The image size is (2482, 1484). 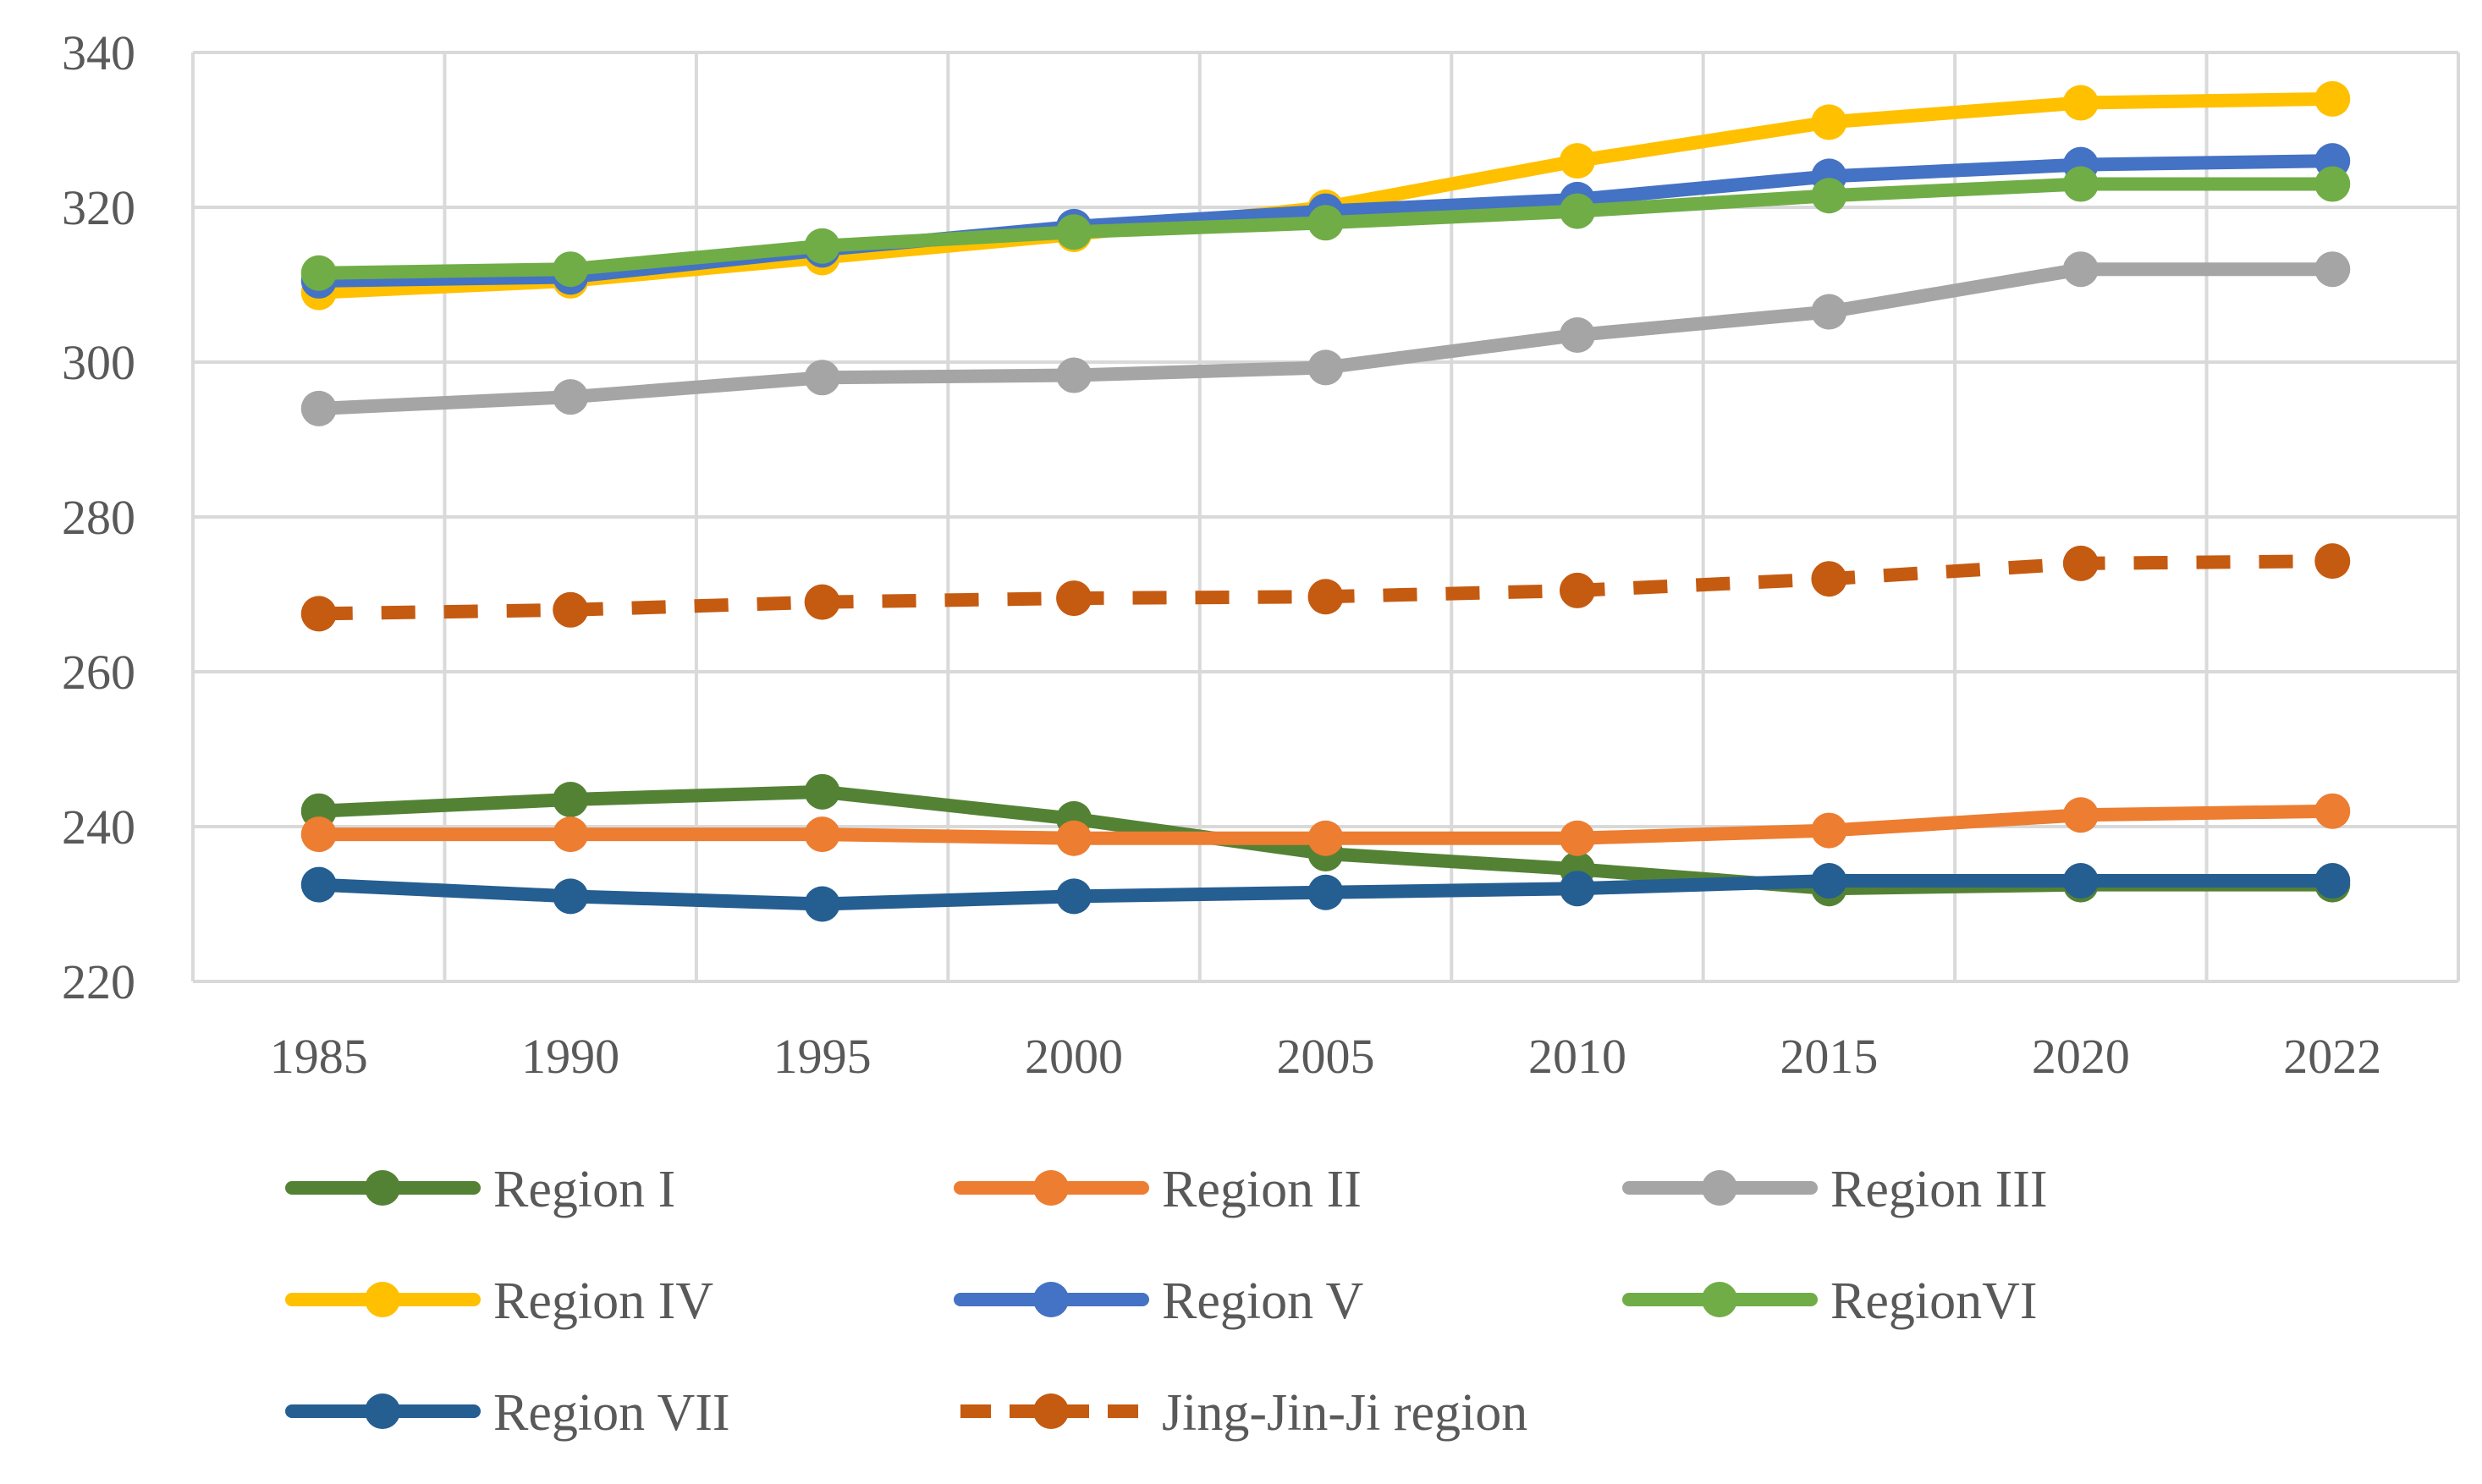 I want to click on series-jing-jin-ji-region, so click(x=1326, y=587).